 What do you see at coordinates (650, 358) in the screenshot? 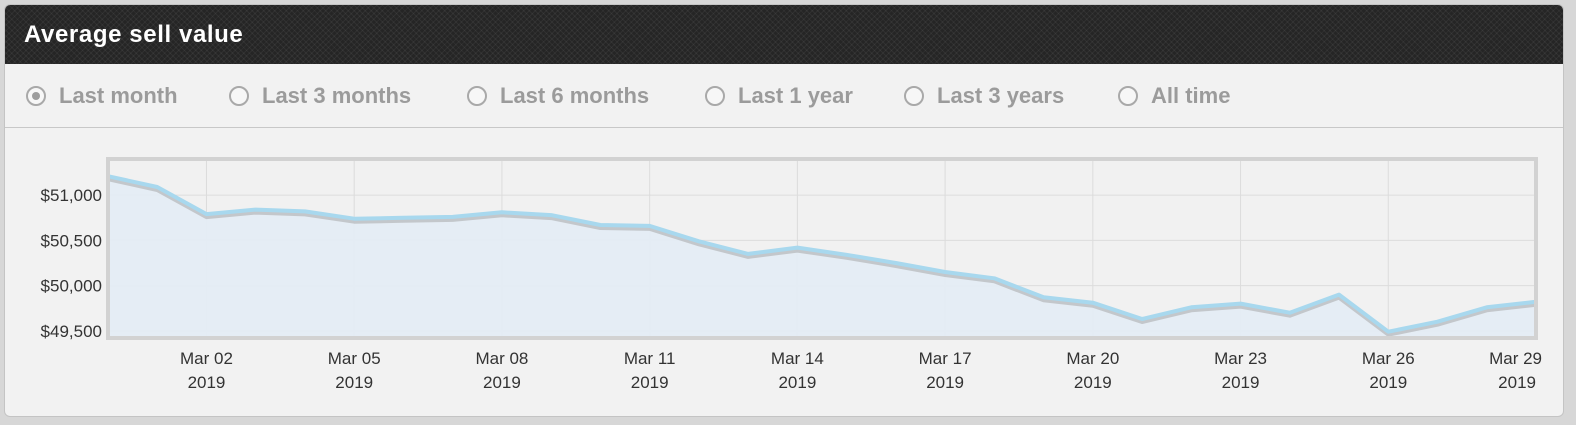
I see `x-tick-label: Mar 11` at bounding box center [650, 358].